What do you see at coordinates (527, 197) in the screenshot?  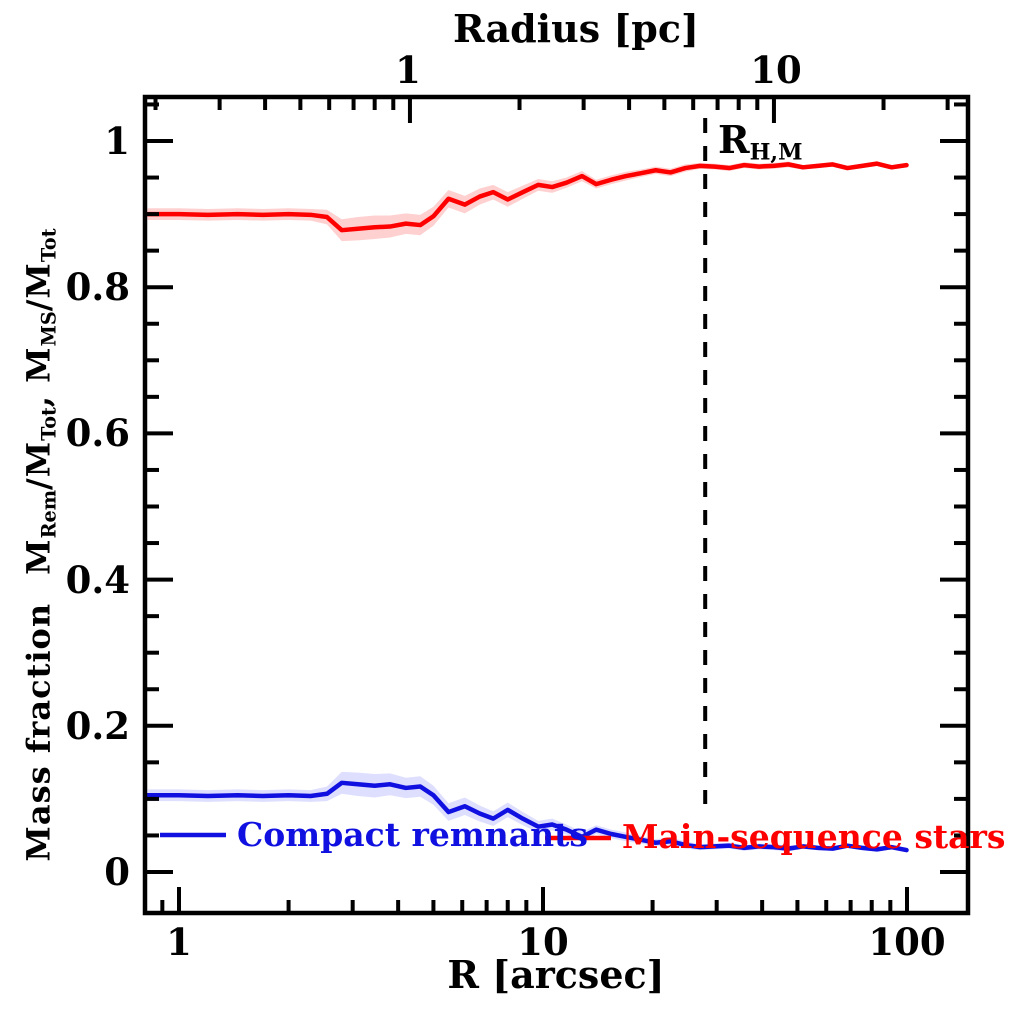 I see `main-sequence-curve` at bounding box center [527, 197].